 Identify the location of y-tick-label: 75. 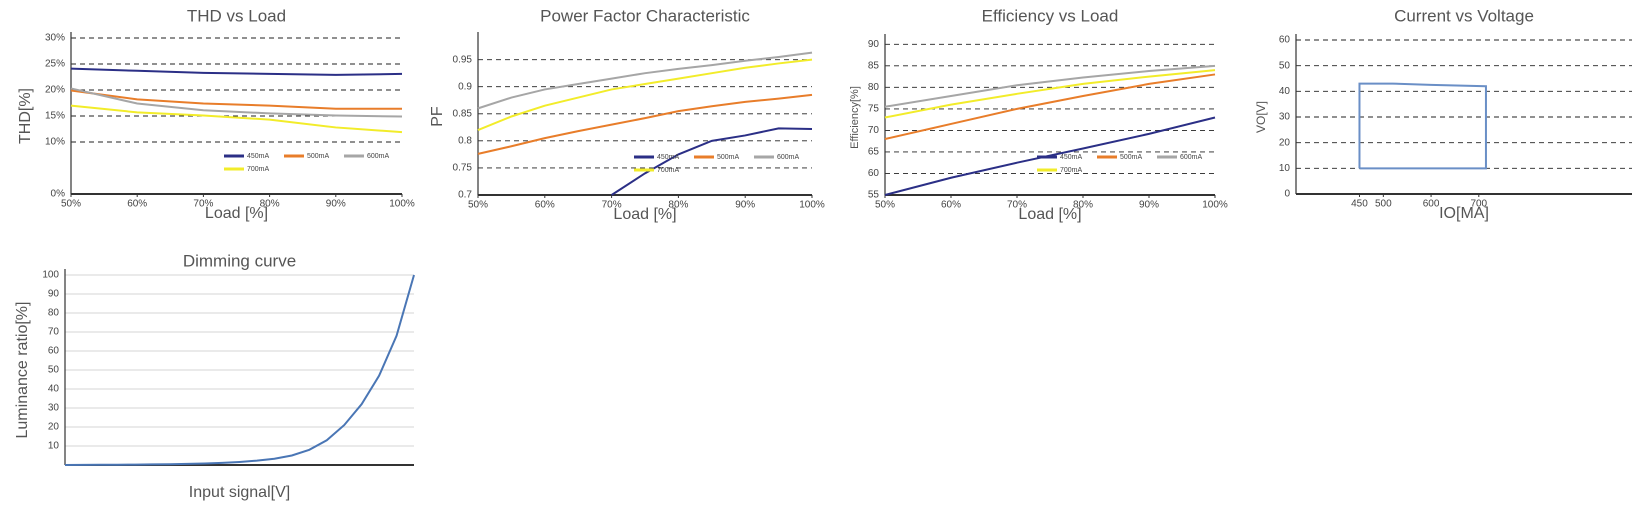
(874, 109).